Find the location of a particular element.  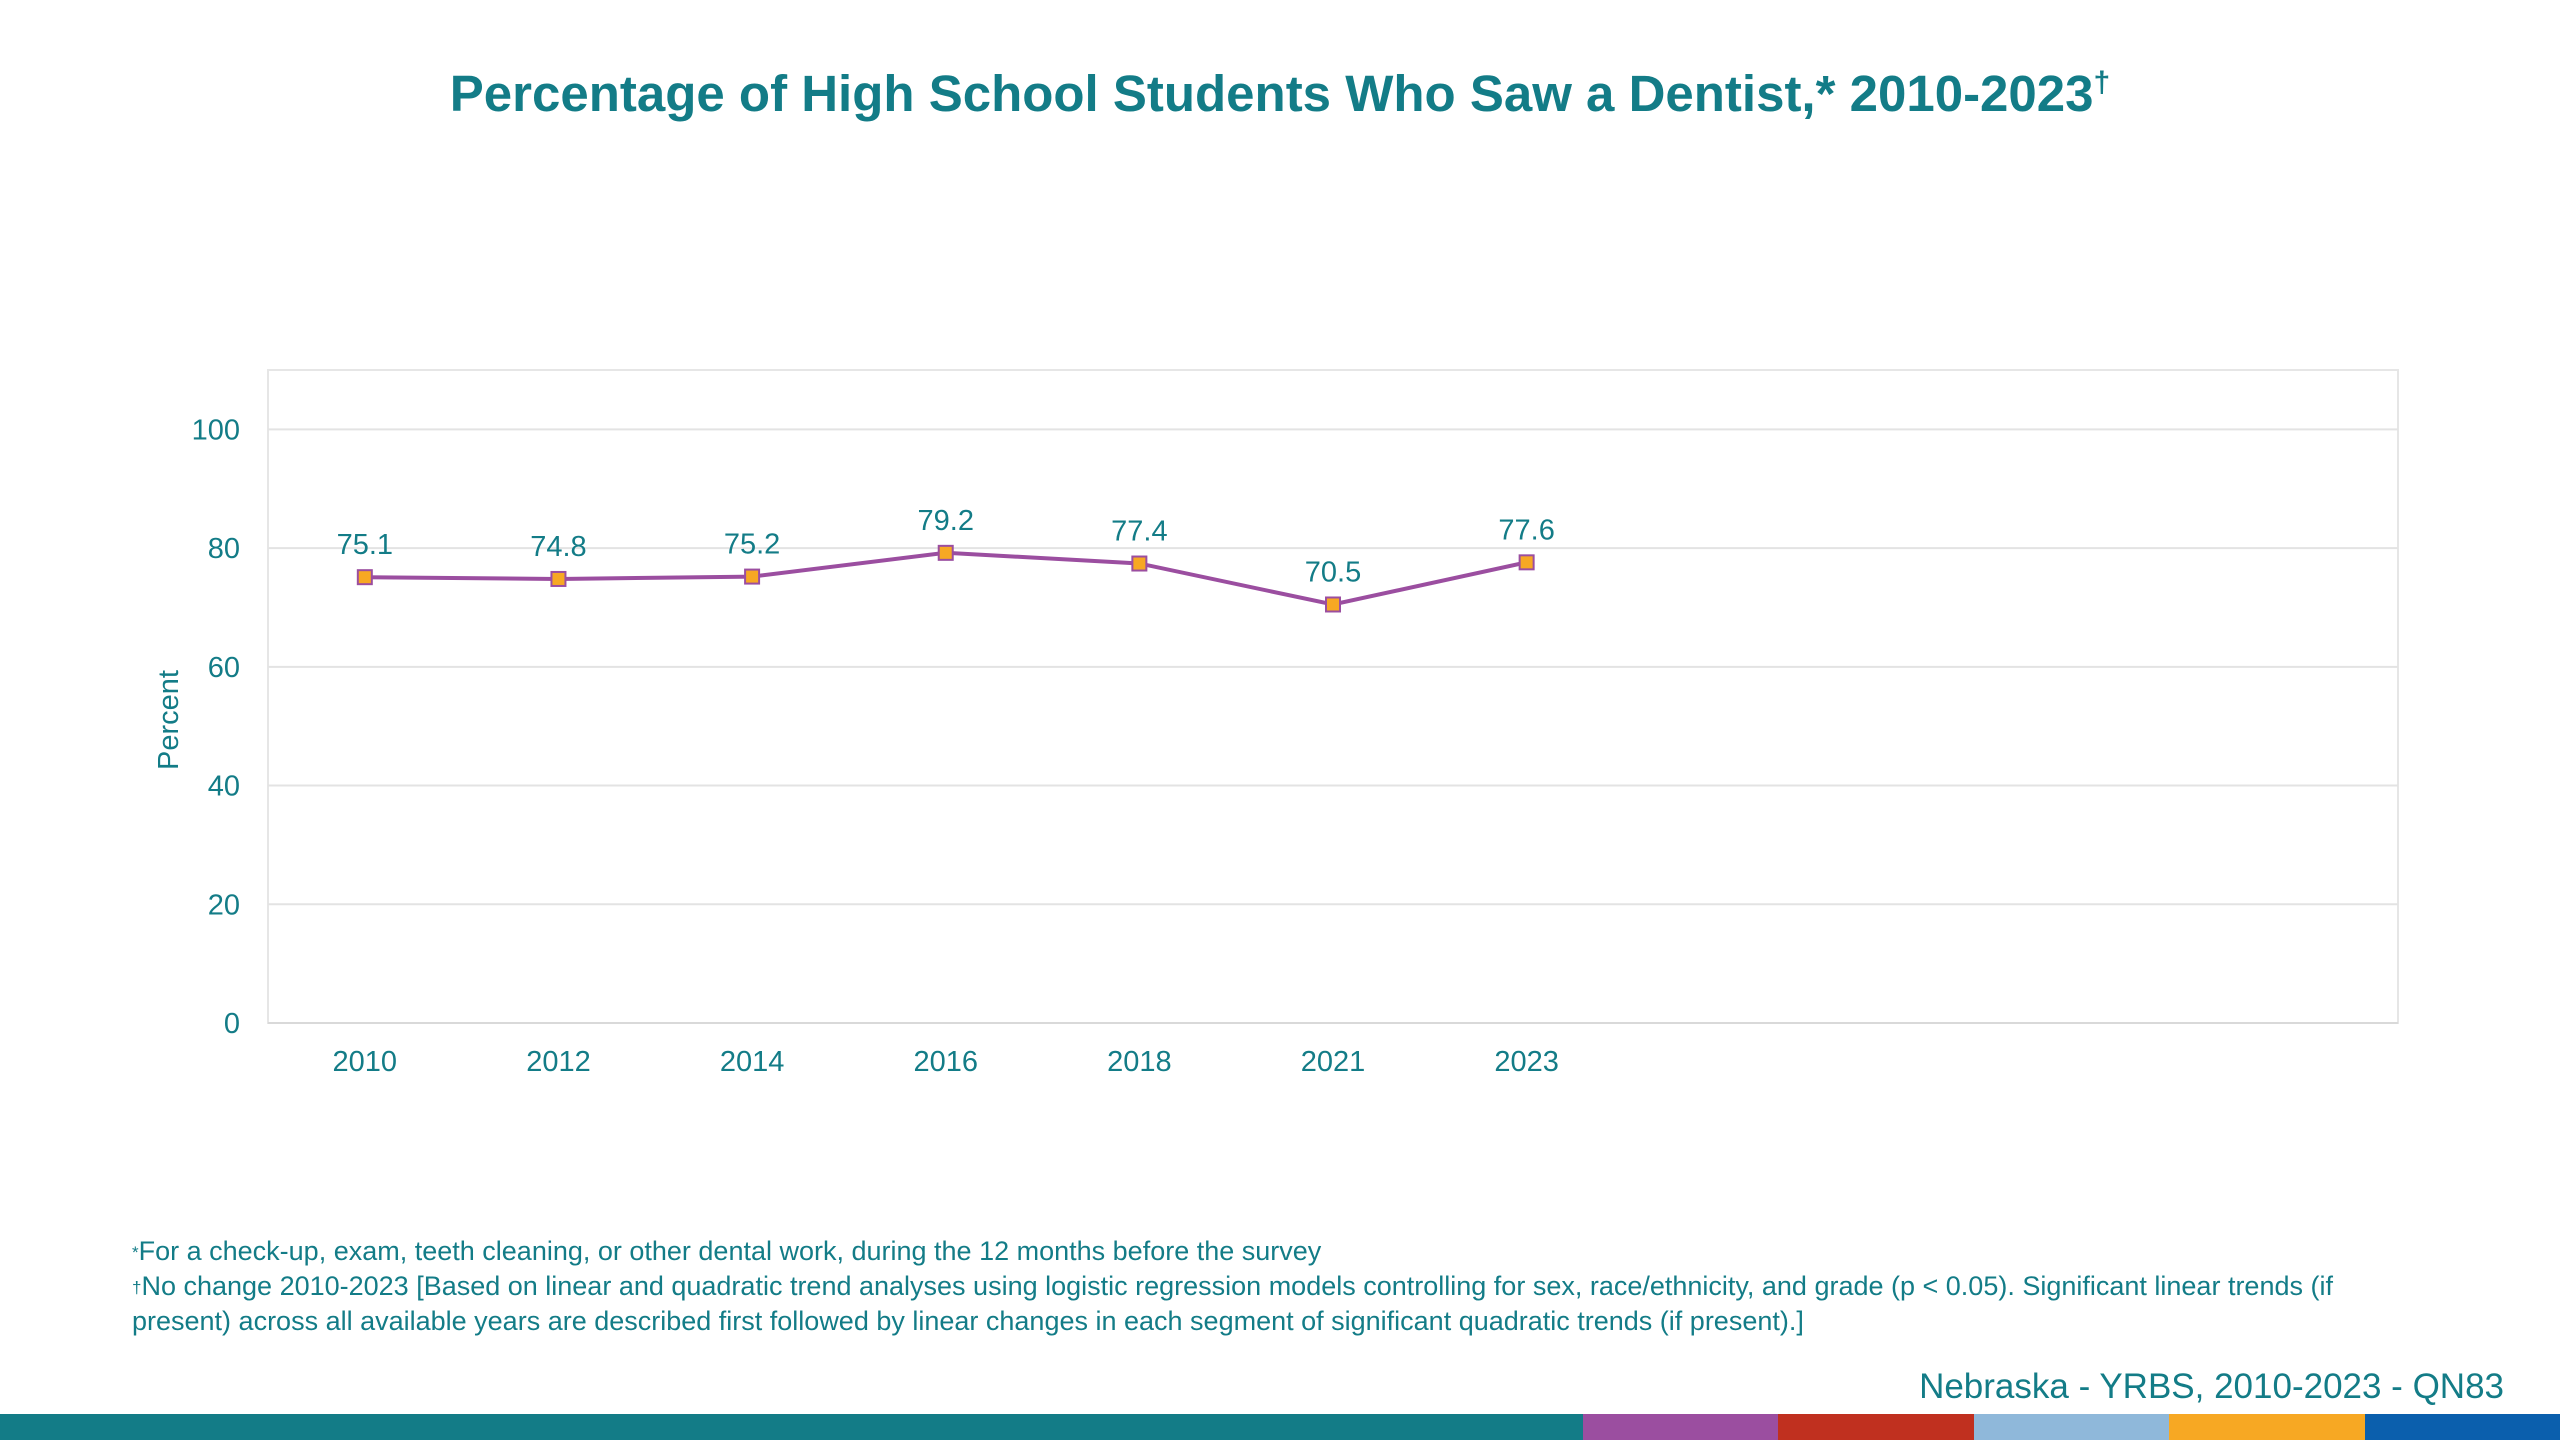

y-tick-label: 60 is located at coordinates (224, 668).